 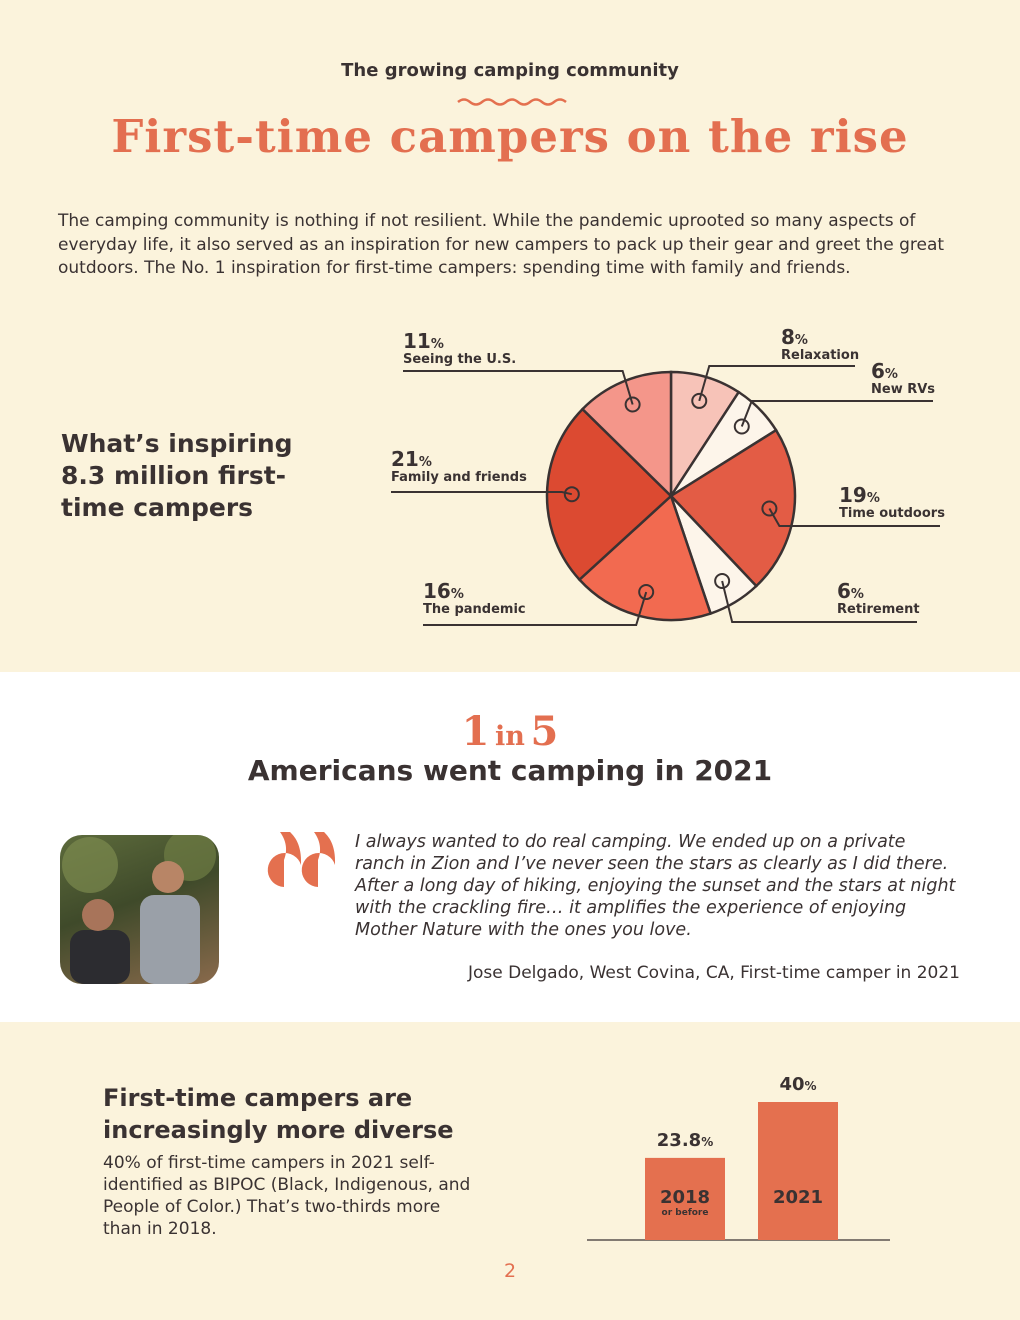 What do you see at coordinates (510, 770) in the screenshot?
I see `stat-caption: Americans went camping in 2021` at bounding box center [510, 770].